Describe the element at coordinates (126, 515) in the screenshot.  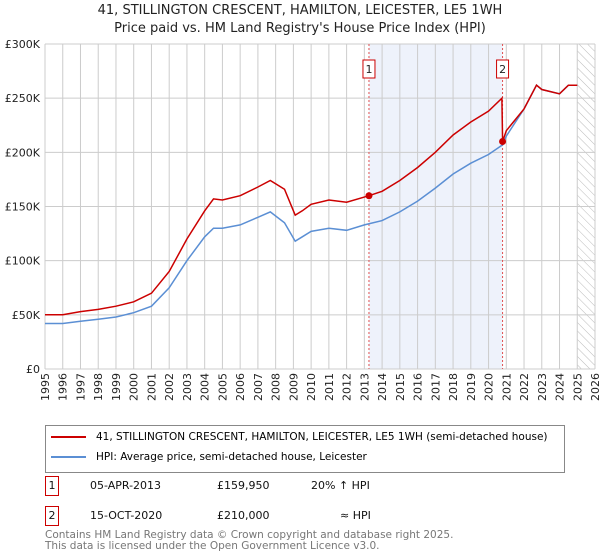
I see `sale-date: 15-OCT-2020` at that location.